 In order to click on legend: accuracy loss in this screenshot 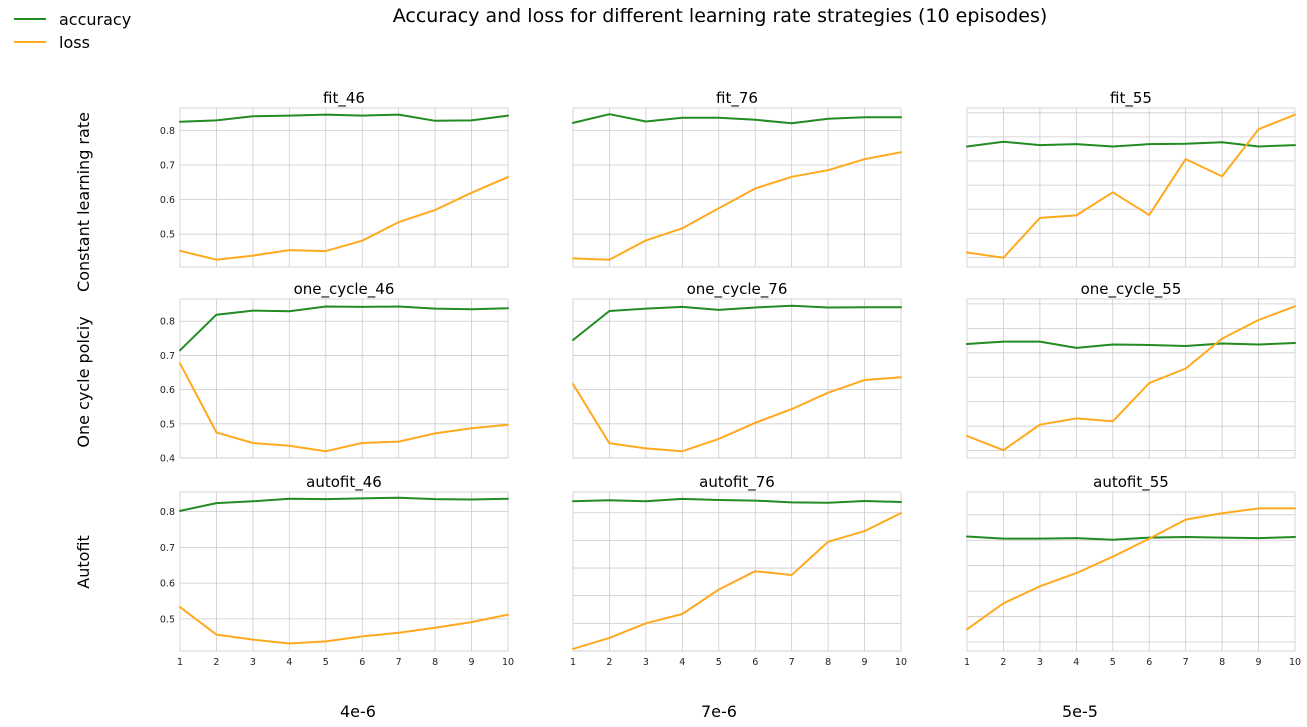, I will do `click(72, 31)`.